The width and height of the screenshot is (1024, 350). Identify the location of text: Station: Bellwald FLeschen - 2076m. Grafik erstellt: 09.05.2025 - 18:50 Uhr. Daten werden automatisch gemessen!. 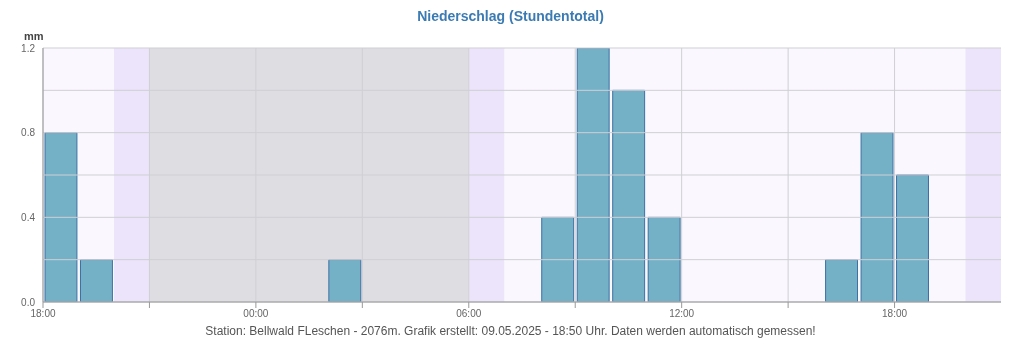
(510, 331).